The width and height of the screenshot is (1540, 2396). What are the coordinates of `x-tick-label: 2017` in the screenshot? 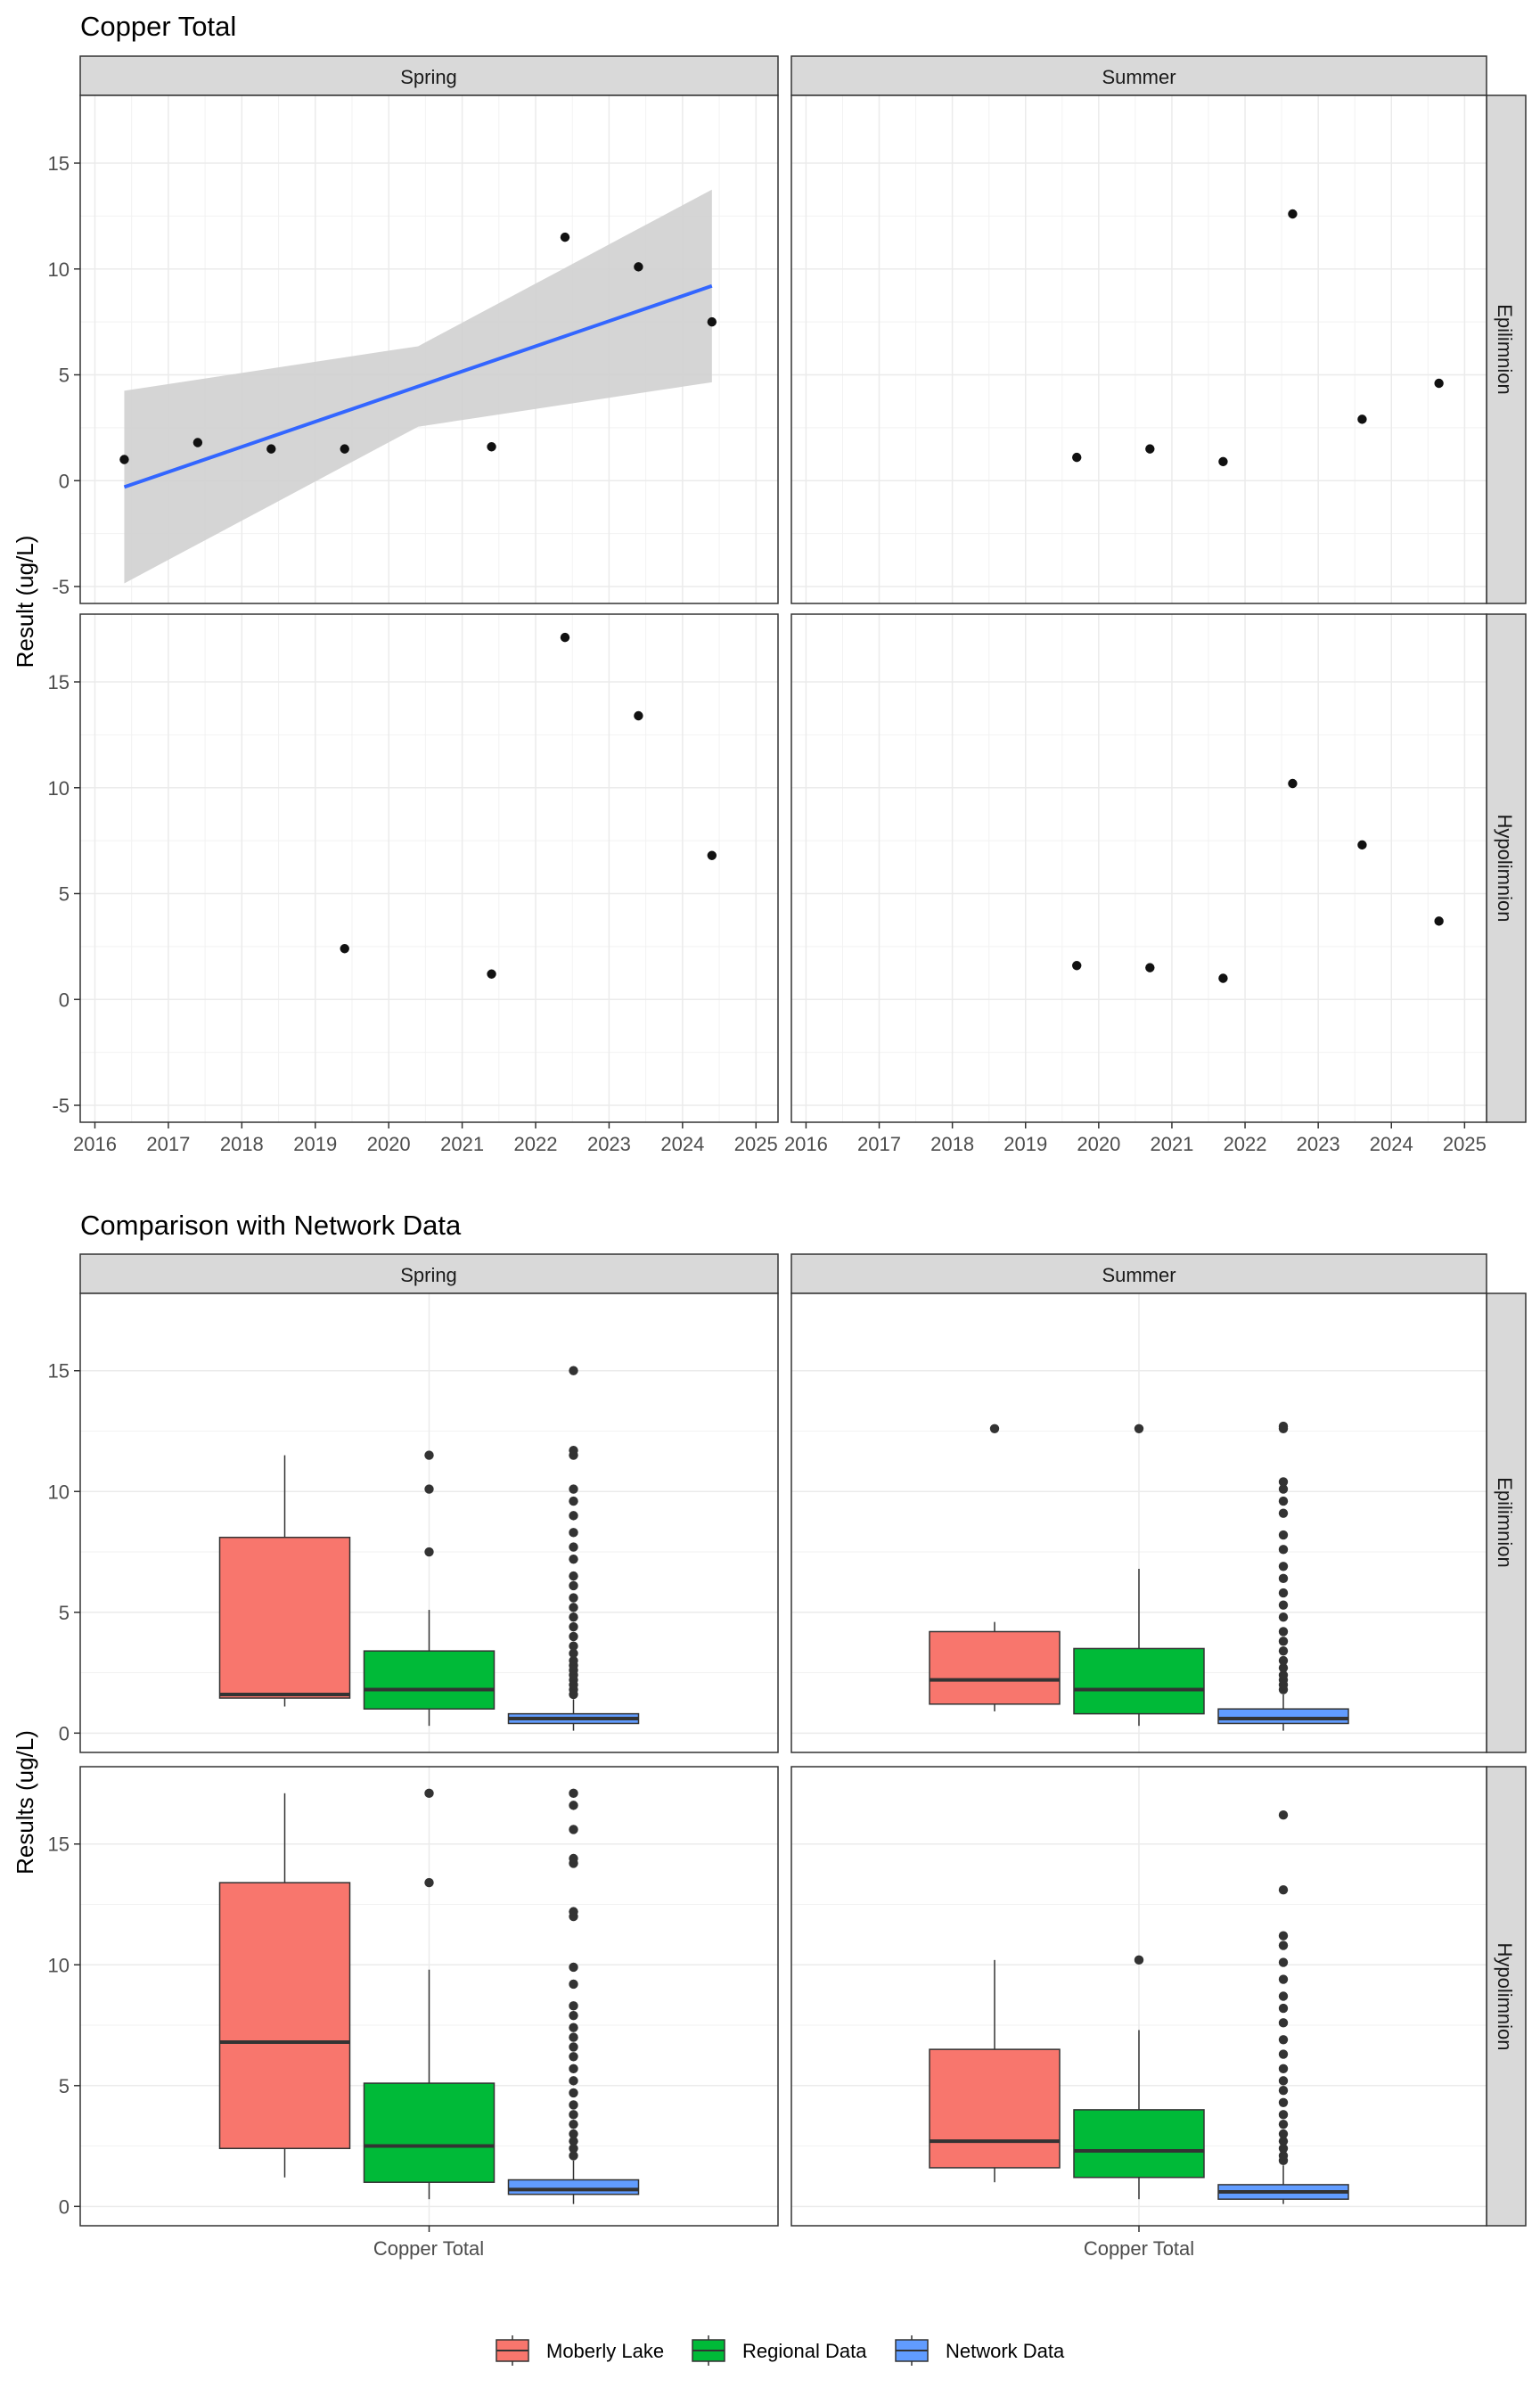 It's located at (879, 1144).